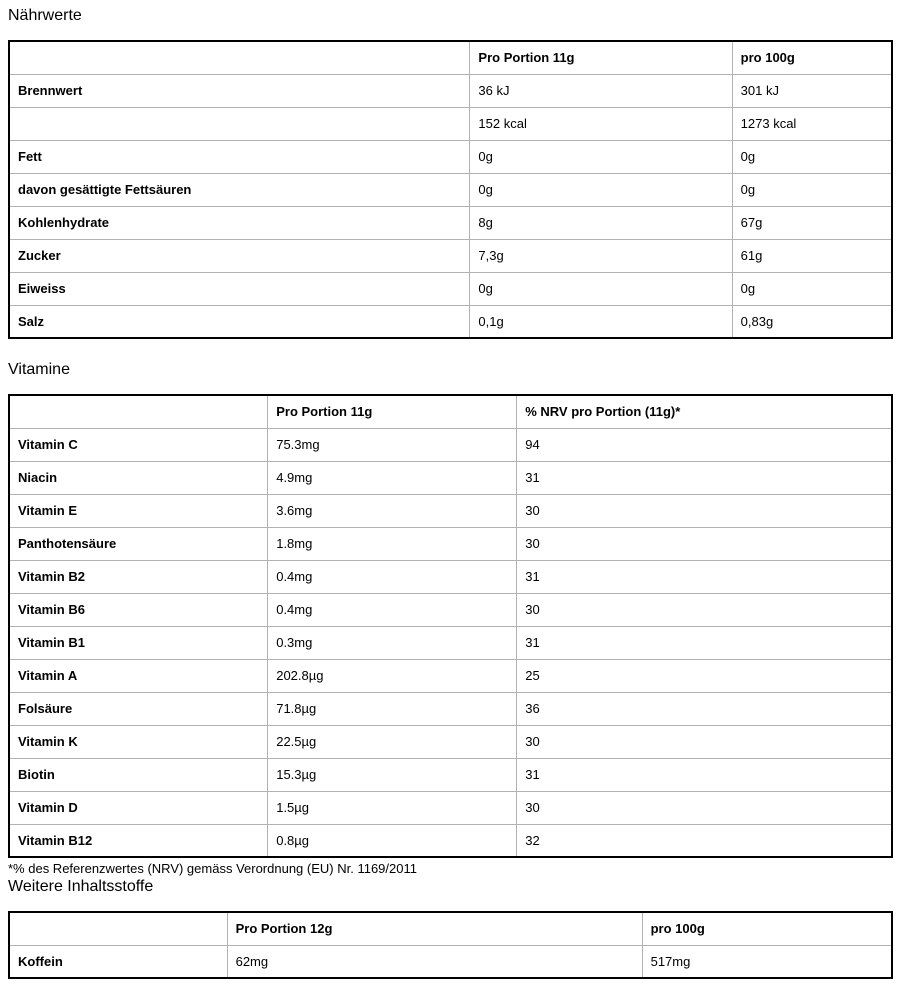  I want to click on row-label: Eiweiss, so click(239, 288).